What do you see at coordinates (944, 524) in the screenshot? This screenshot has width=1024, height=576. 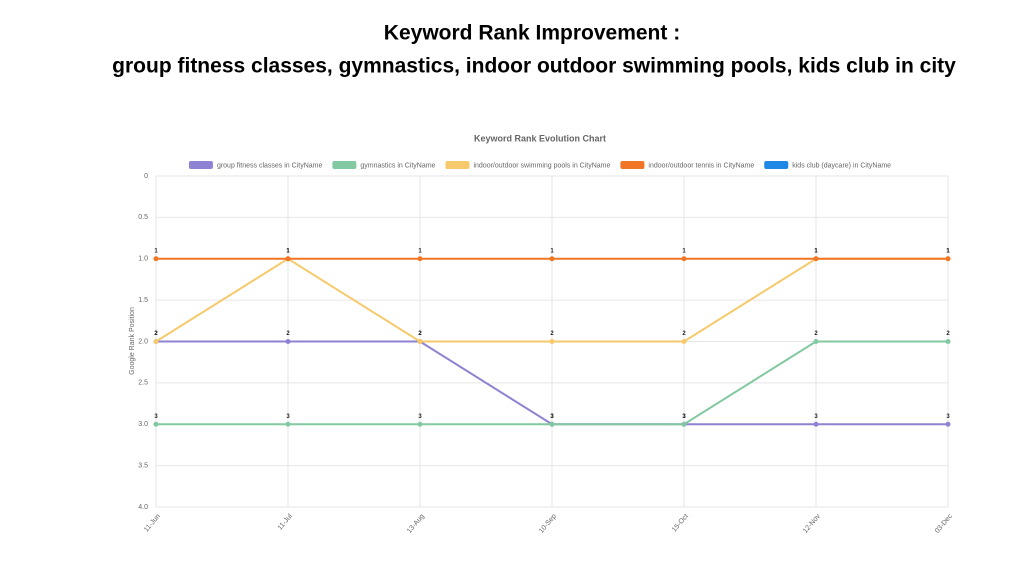 I see `x-tick-label: 03-Dec` at bounding box center [944, 524].